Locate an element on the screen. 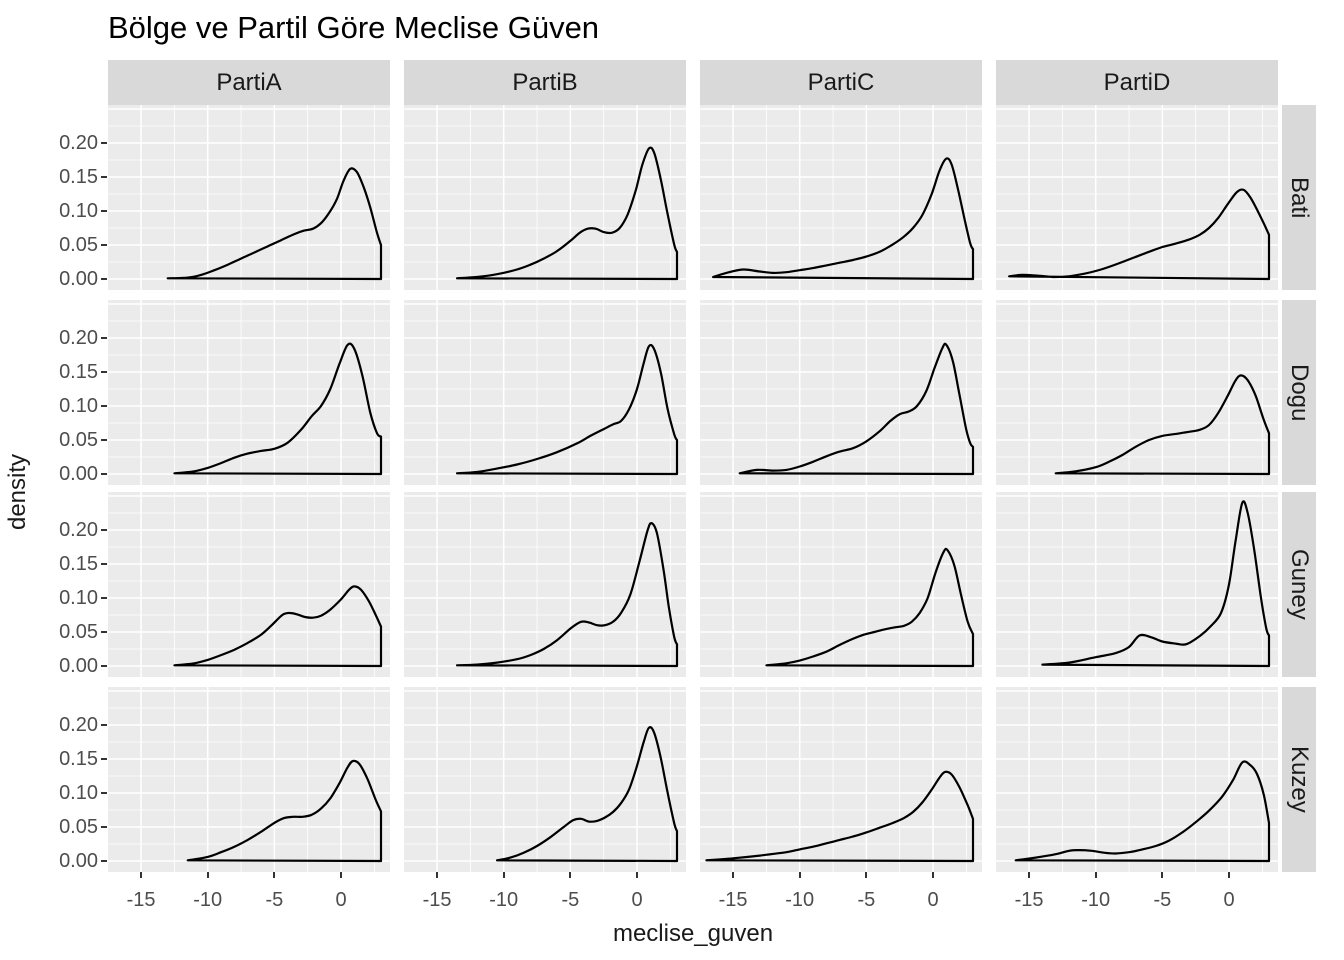  facet-row-strip-bati: Bati is located at coordinates (1299, 197).